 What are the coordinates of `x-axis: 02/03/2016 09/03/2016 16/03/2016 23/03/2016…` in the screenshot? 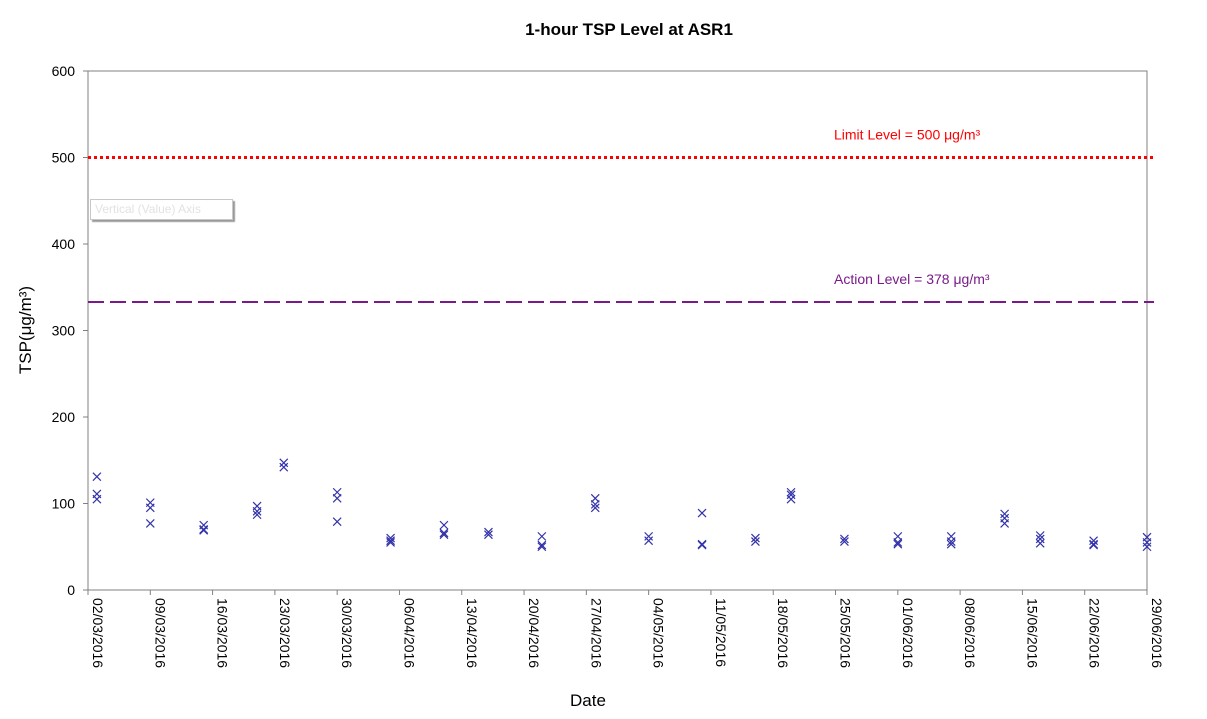 It's located at (626, 629).